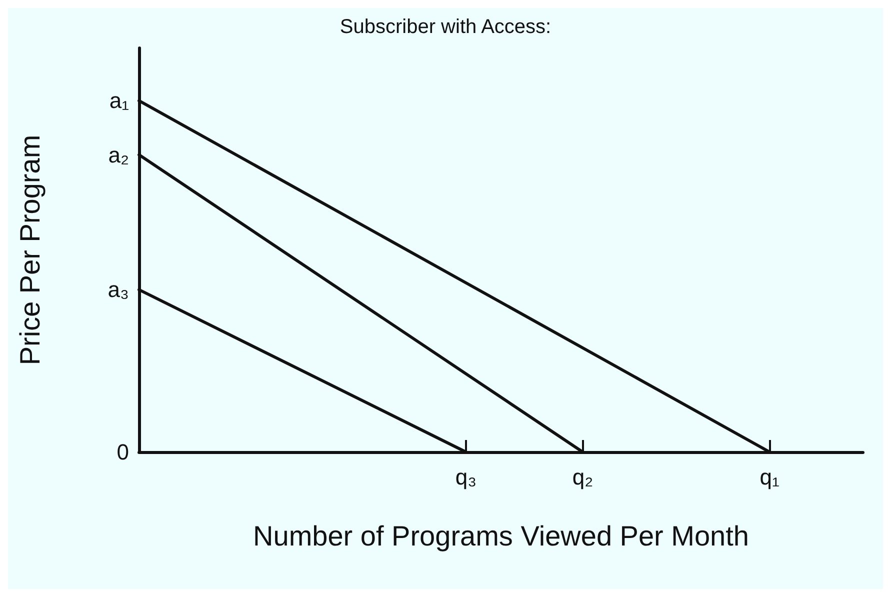  Describe the element at coordinates (446, 27) in the screenshot. I see `chart-title: Subscriber with Access:` at that location.